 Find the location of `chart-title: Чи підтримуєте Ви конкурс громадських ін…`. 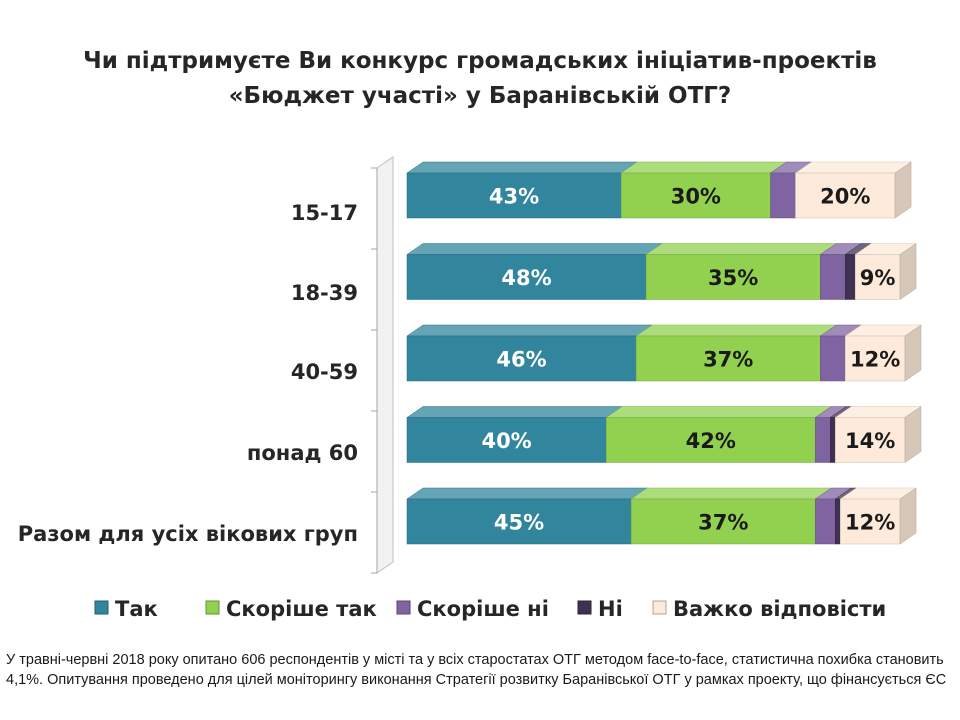

chart-title: Чи підтримуєте Ви конкурс громадських ін… is located at coordinates (480, 79).